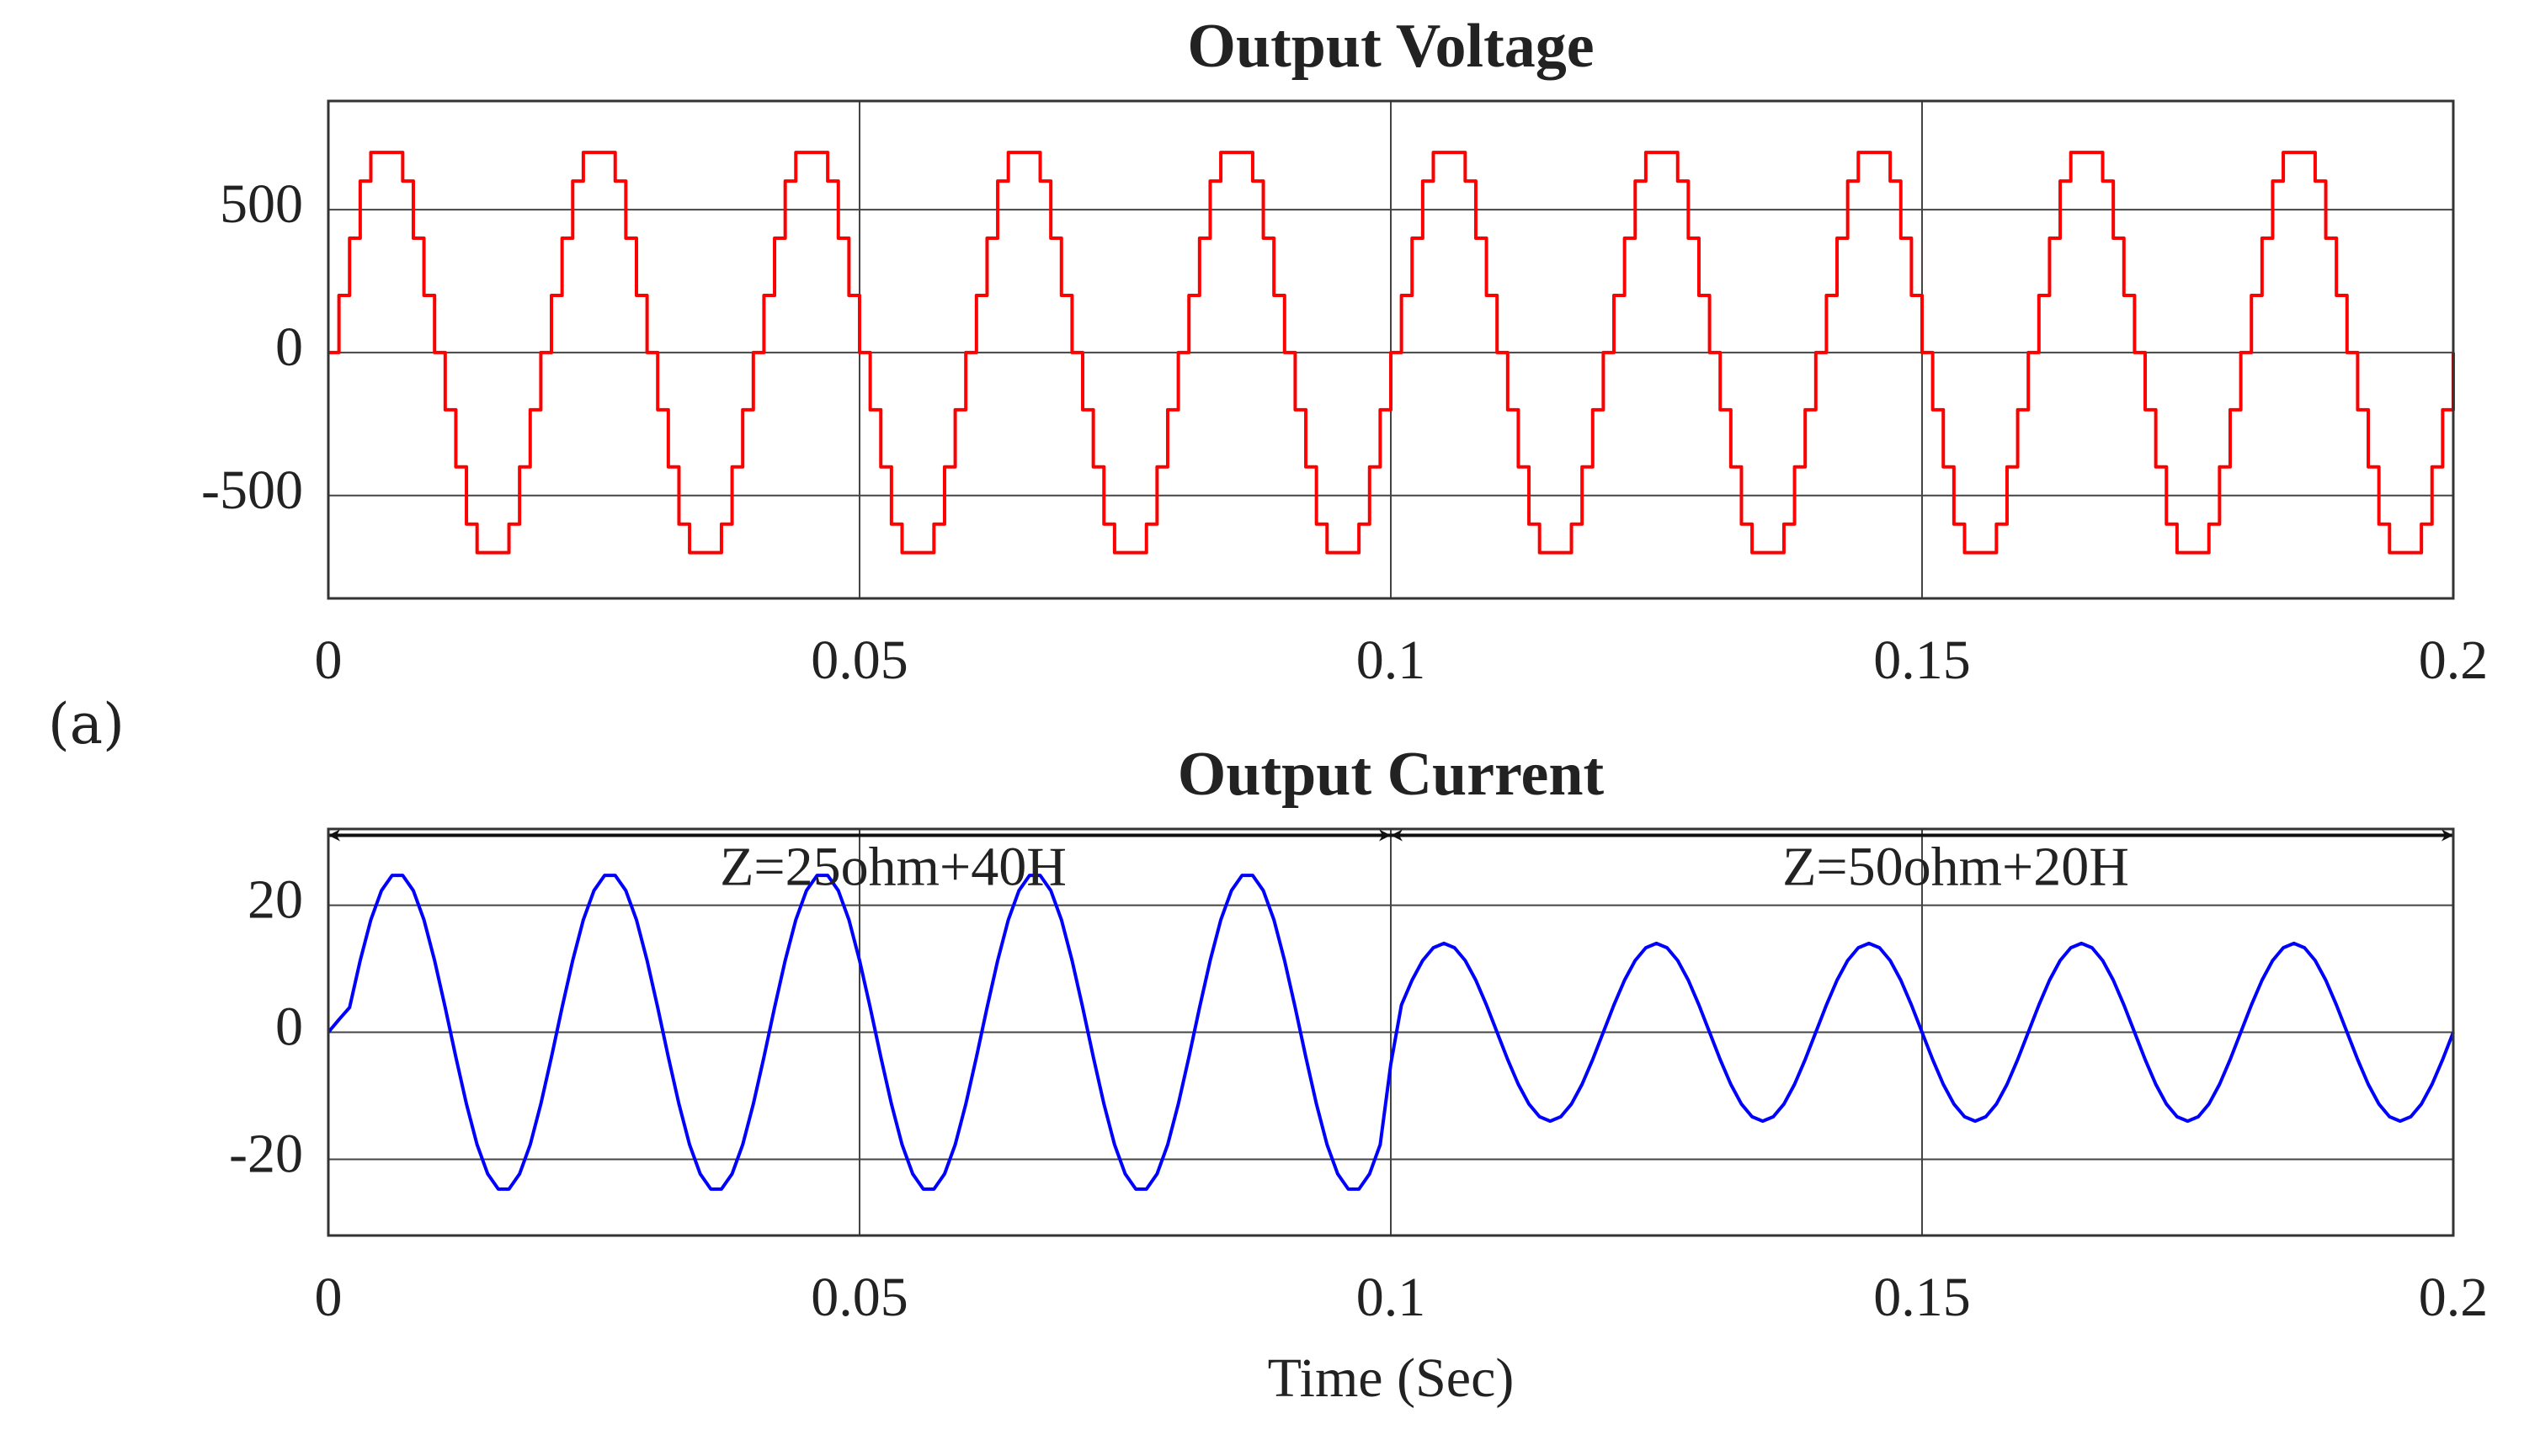 Image resolution: width=2524 pixels, height=1456 pixels. What do you see at coordinates (1955, 867) in the screenshot?
I see `annotation-text: Z=50ohm+20H` at bounding box center [1955, 867].